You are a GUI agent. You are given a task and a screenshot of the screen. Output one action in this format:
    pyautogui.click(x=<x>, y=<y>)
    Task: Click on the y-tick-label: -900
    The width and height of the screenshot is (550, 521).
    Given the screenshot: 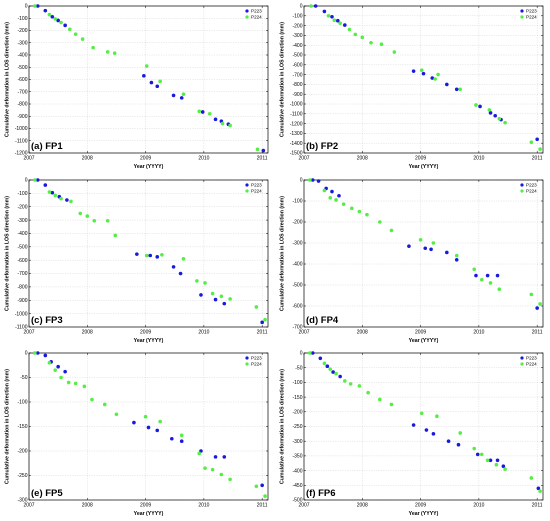 What is the action you would take?
    pyautogui.click(x=297, y=95)
    